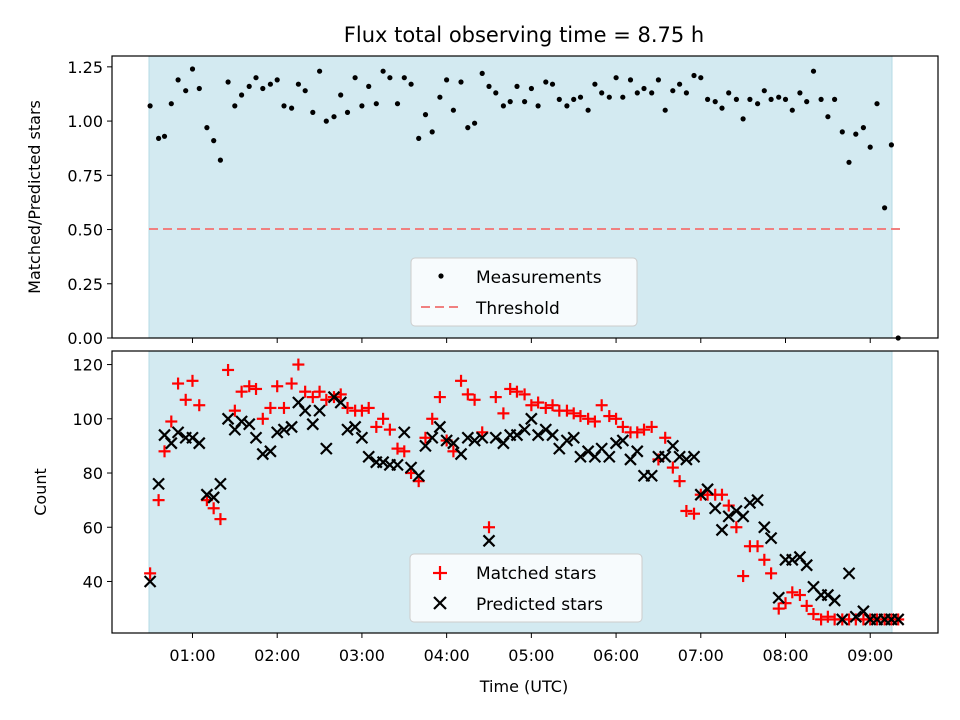 The image size is (960, 720). I want to click on bottom-x-tick-label: 05:00, so click(531, 655).